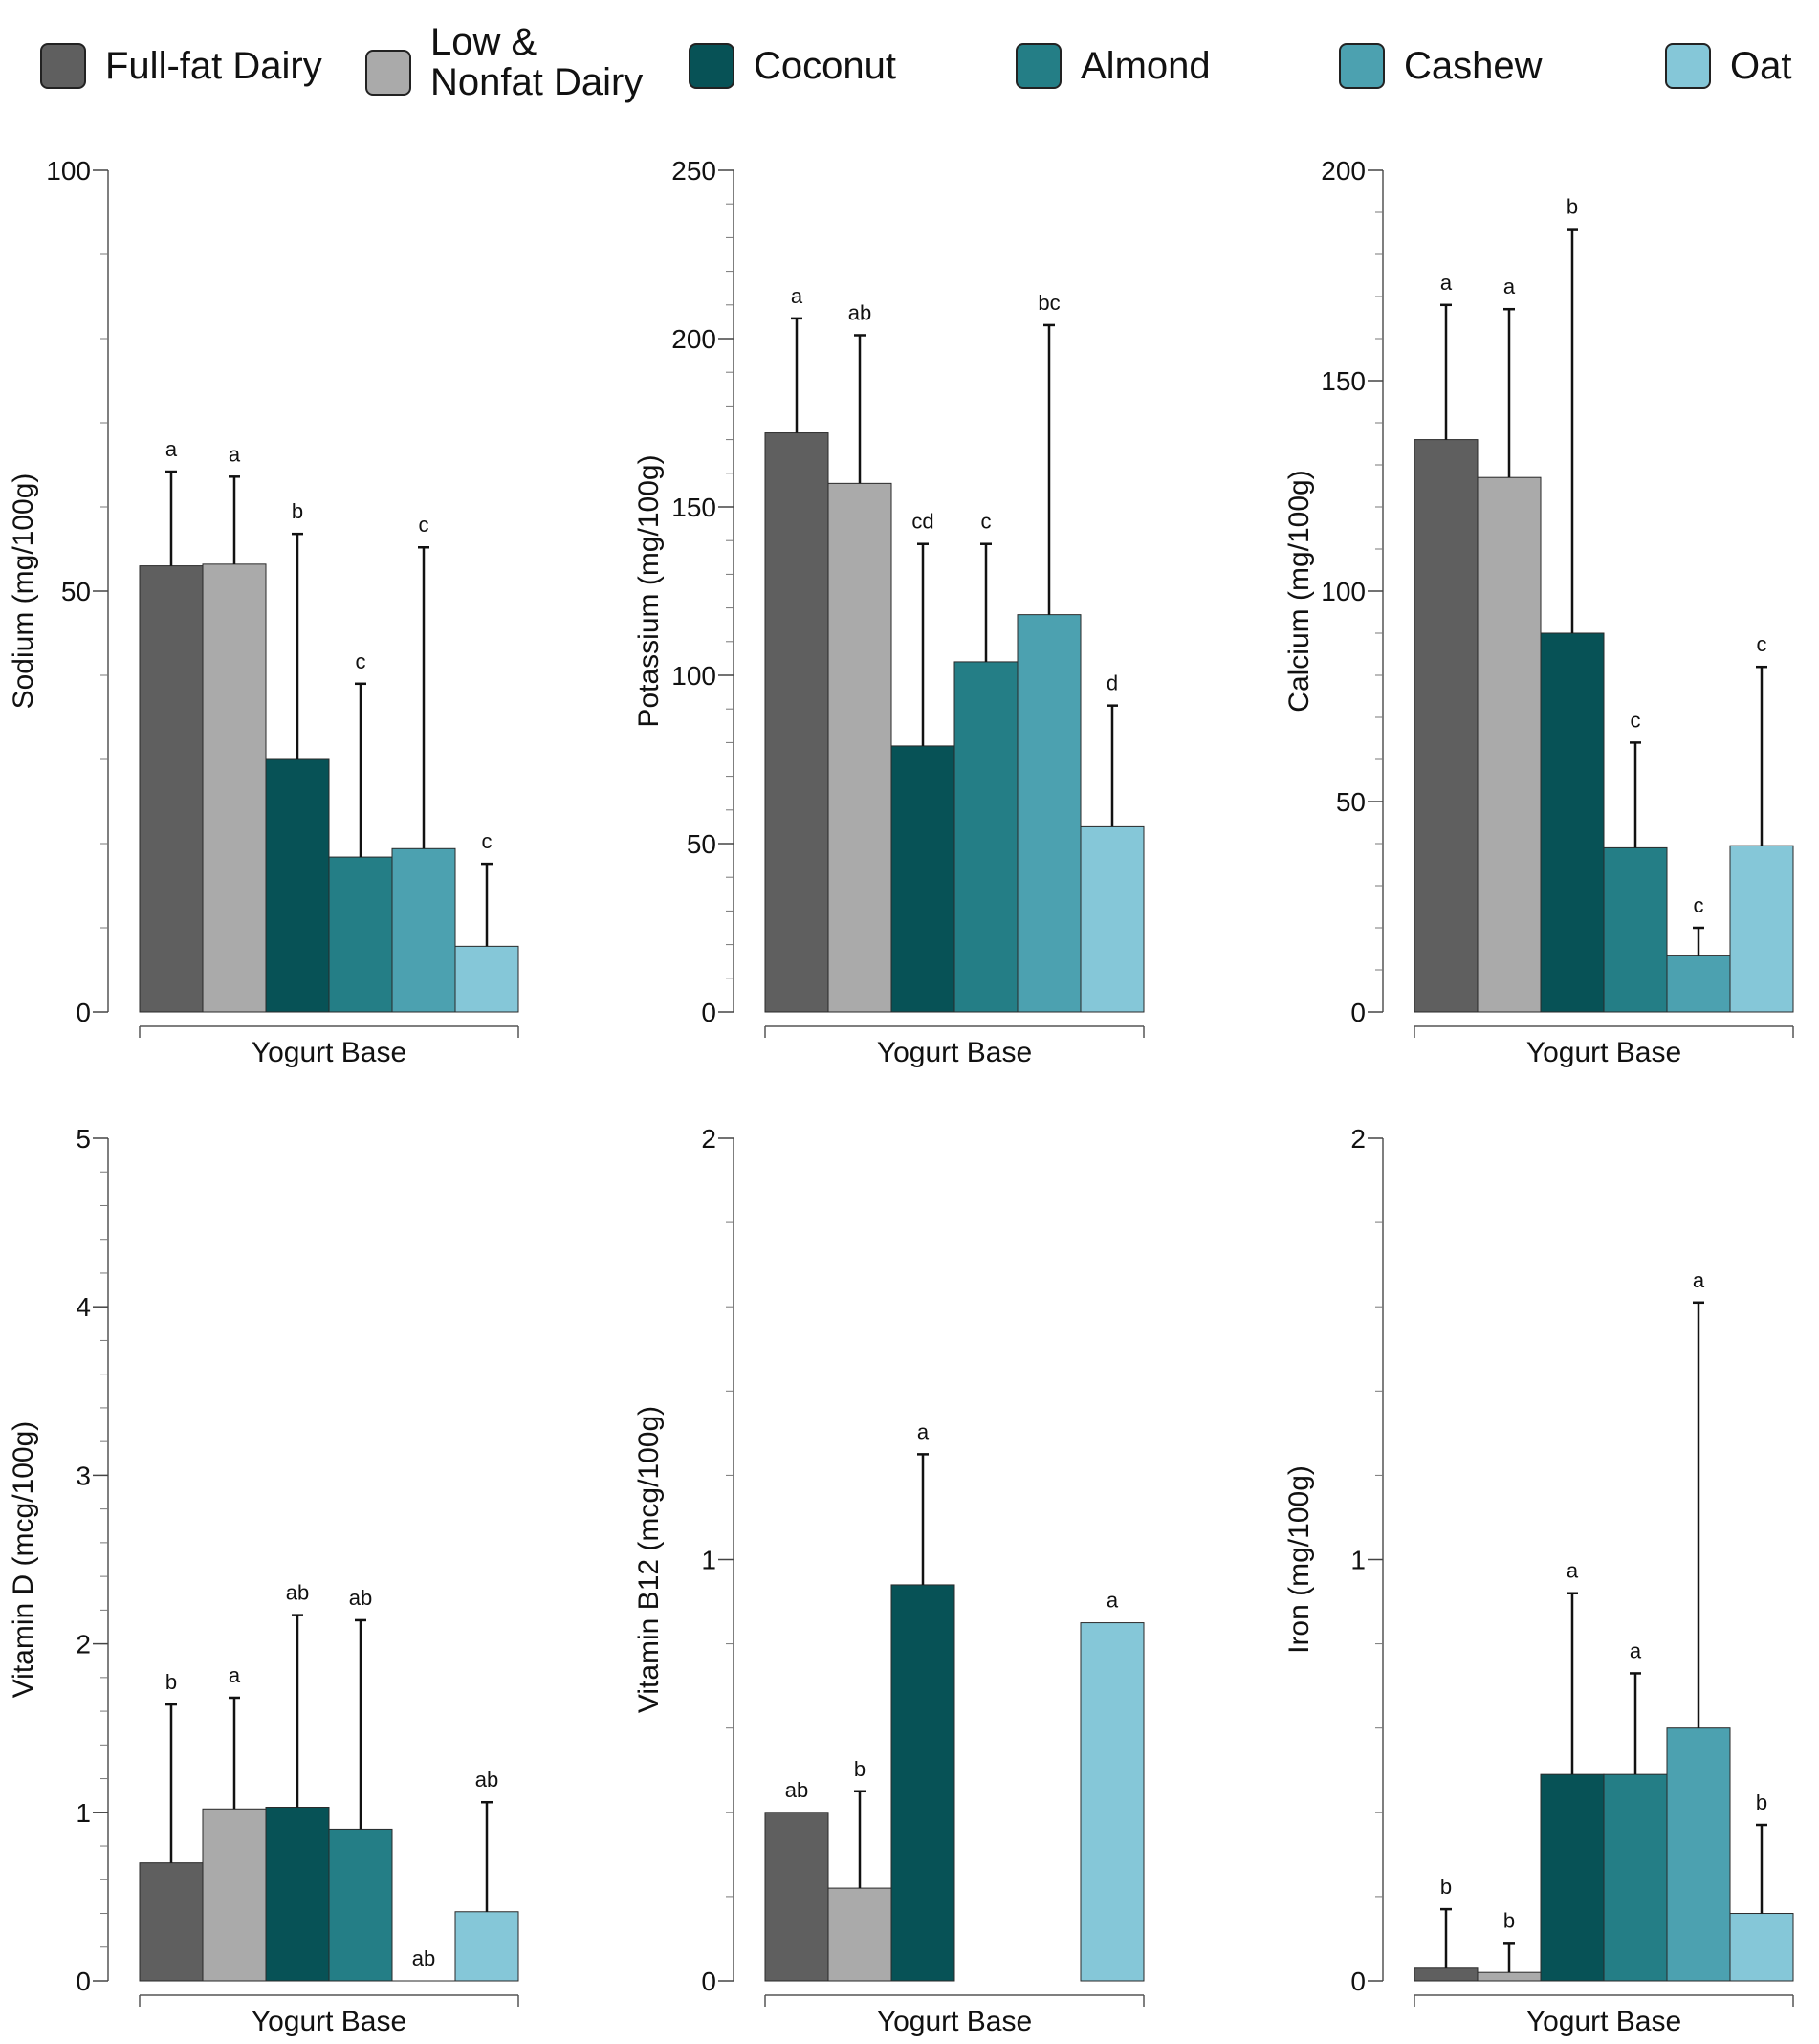  I want to click on legend-label: Oat, so click(1761, 66).